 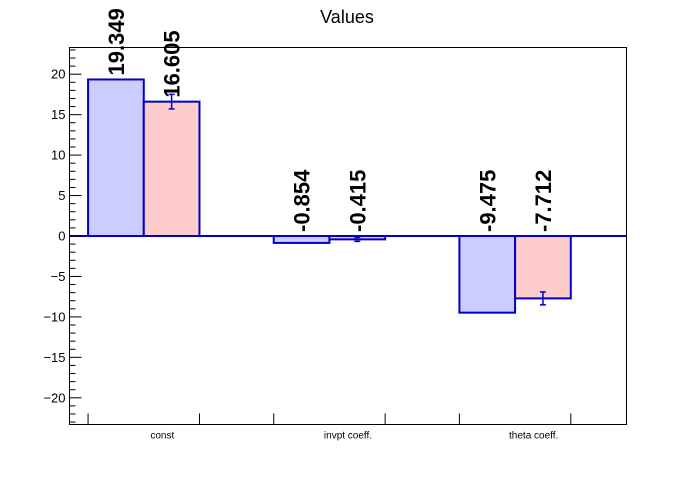 I want to click on data-label-s1-1: -0.854, so click(x=302, y=200).